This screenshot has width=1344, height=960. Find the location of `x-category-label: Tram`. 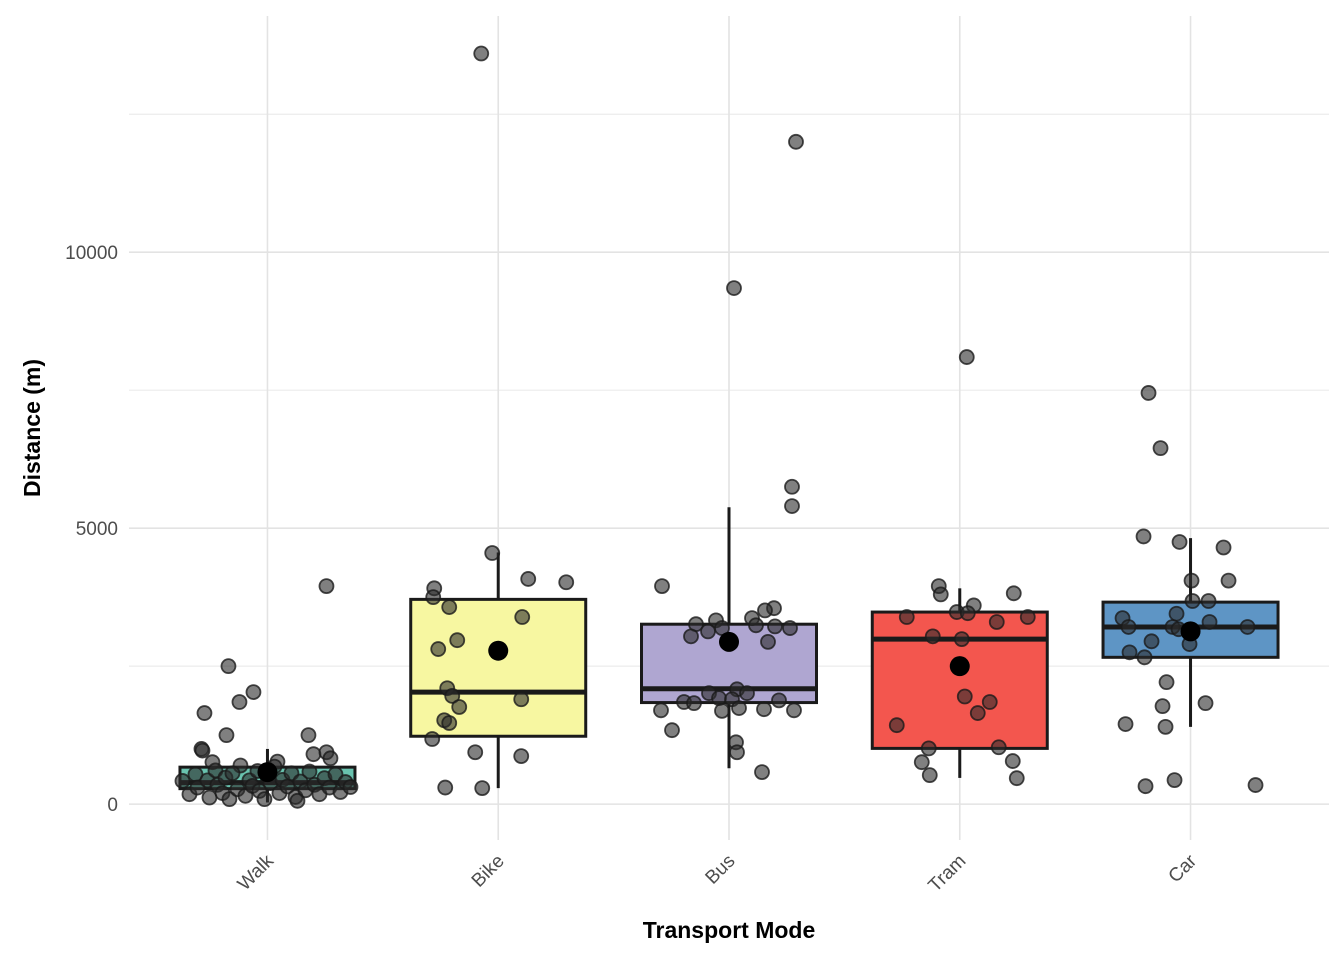

x-category-label: Tram is located at coordinates (948, 874).